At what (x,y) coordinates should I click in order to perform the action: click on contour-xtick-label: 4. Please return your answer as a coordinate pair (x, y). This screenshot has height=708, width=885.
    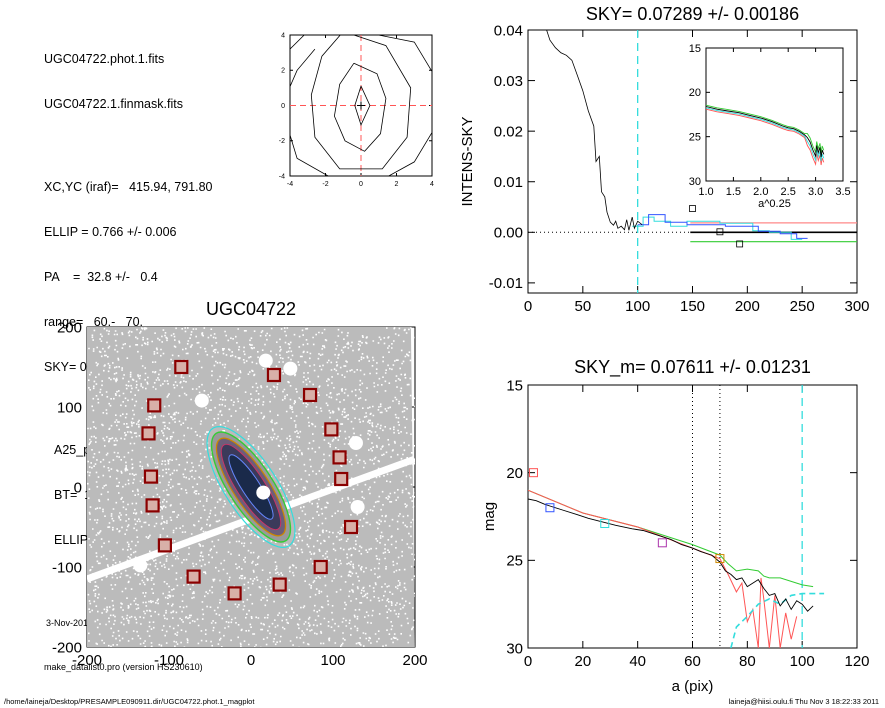
    Looking at the image, I should click on (432, 184).